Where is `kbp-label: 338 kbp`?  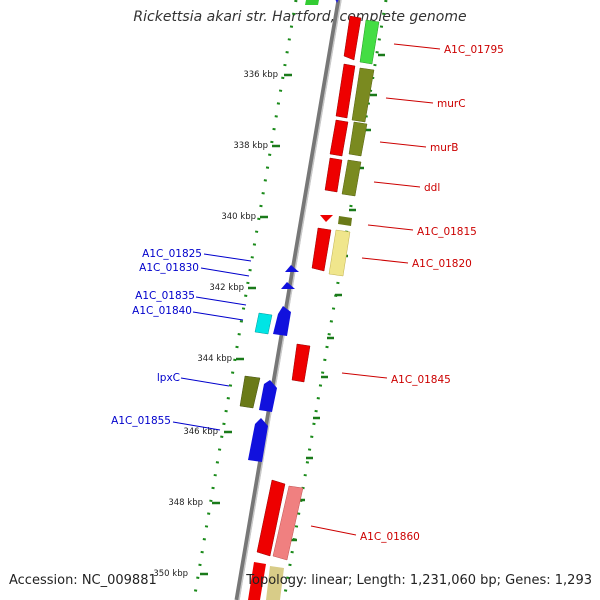
kbp-label: 338 kbp is located at coordinates (250, 146).